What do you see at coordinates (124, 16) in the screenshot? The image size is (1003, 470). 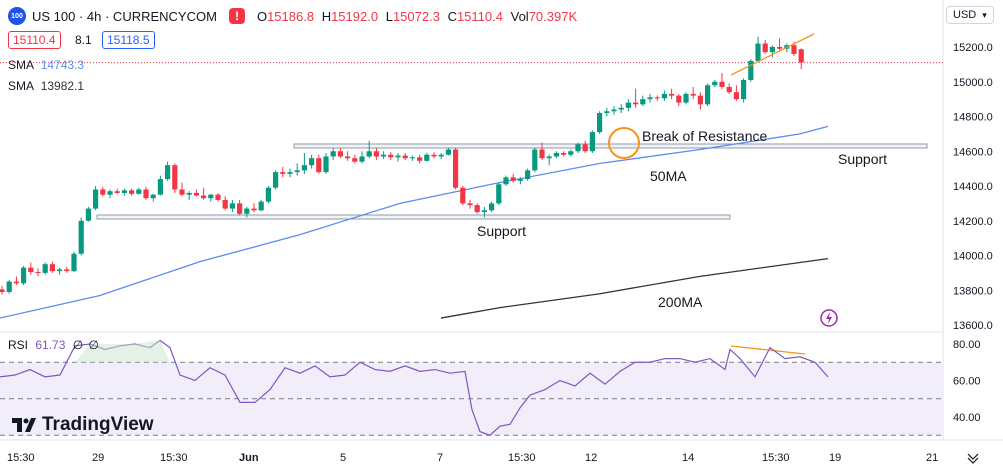 I see `symbol-title: US 100 · 4h · CURRENCYCOM` at bounding box center [124, 16].